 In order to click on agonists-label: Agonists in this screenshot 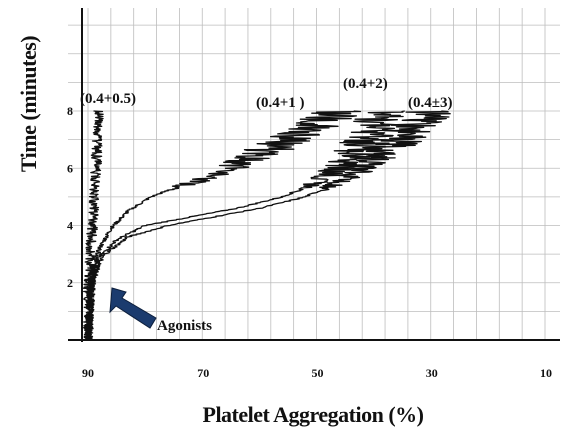, I will do `click(184, 326)`.